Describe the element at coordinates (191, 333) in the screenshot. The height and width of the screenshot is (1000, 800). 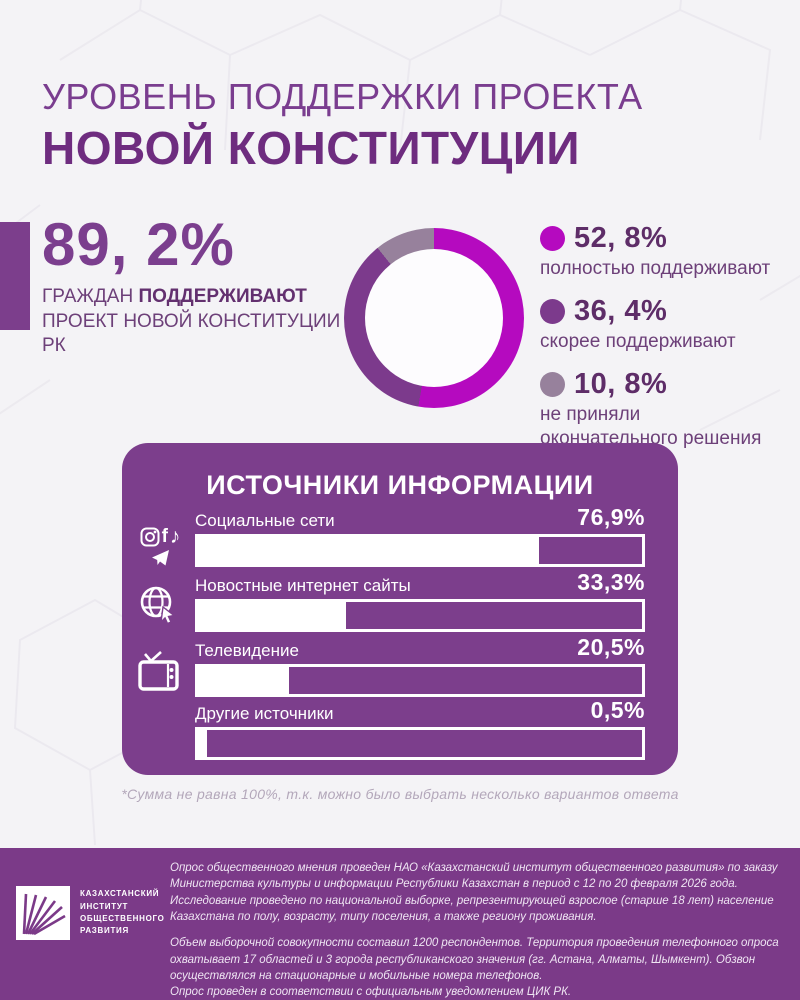
I see `stat-caption-line2: ПРОЕКТ НОВОЙ КОНСТИТУЦИИ РК` at that location.